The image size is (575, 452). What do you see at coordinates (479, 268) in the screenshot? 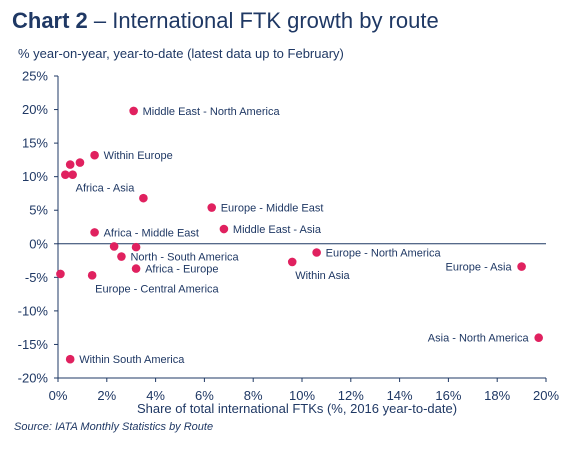
I see `point-label: Europe - Asia` at bounding box center [479, 268].